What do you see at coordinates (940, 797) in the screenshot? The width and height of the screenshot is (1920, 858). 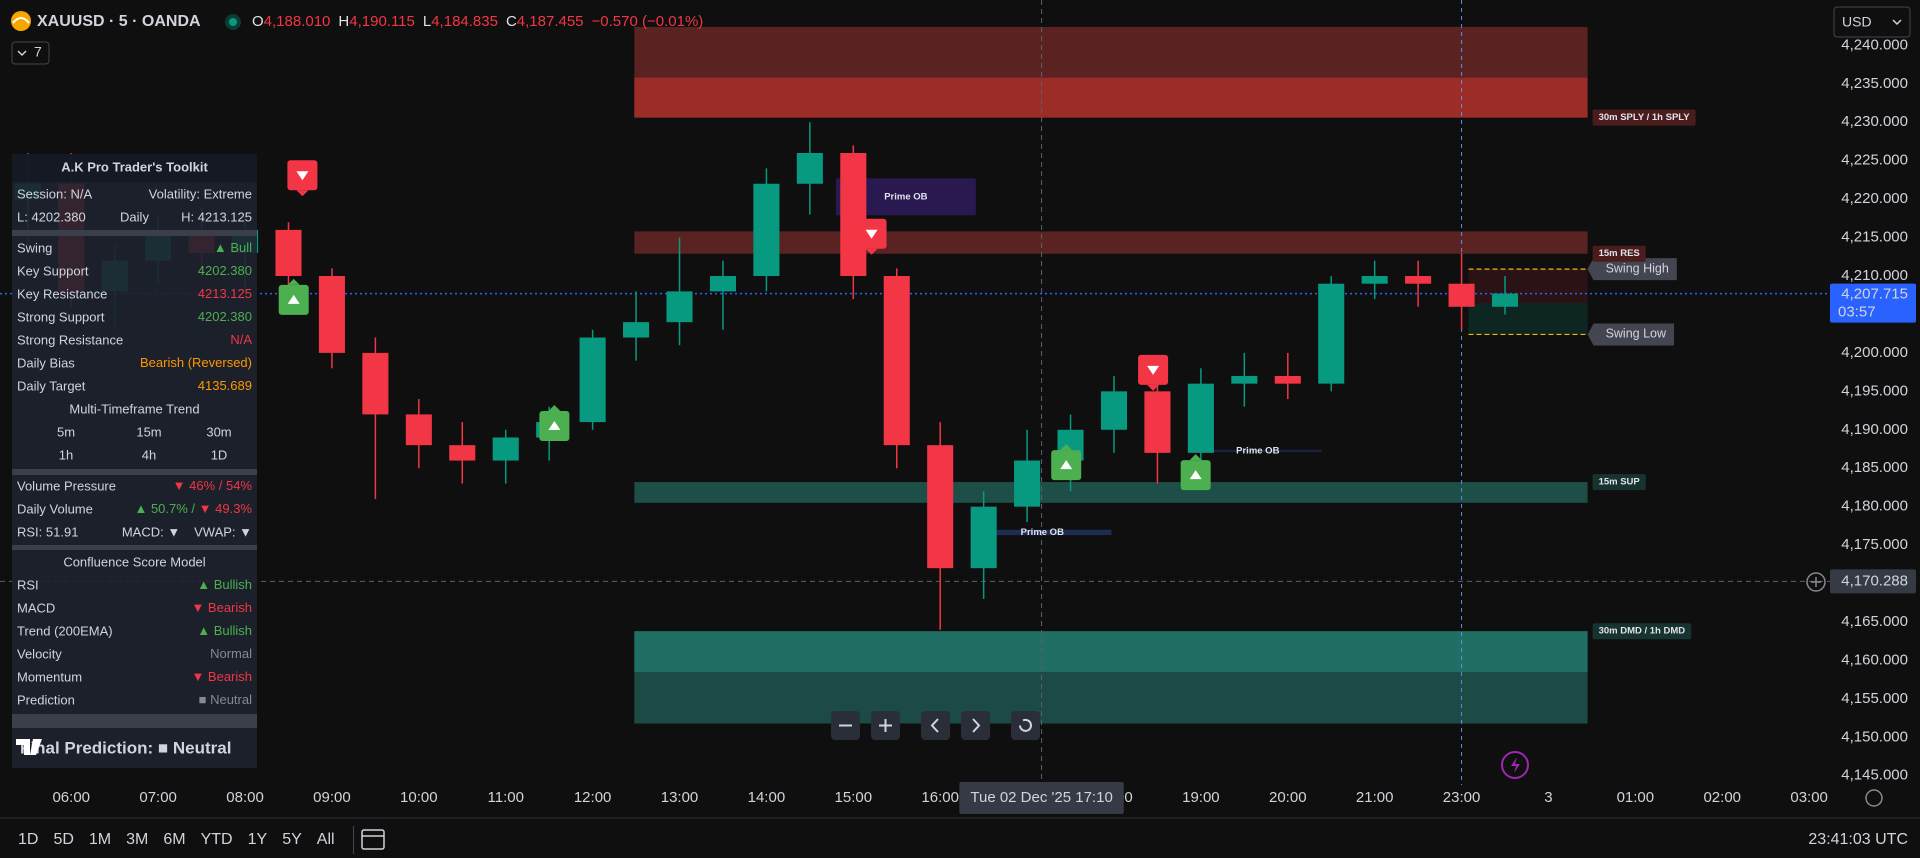 I see `x-tick-label: 16:00` at bounding box center [940, 797].